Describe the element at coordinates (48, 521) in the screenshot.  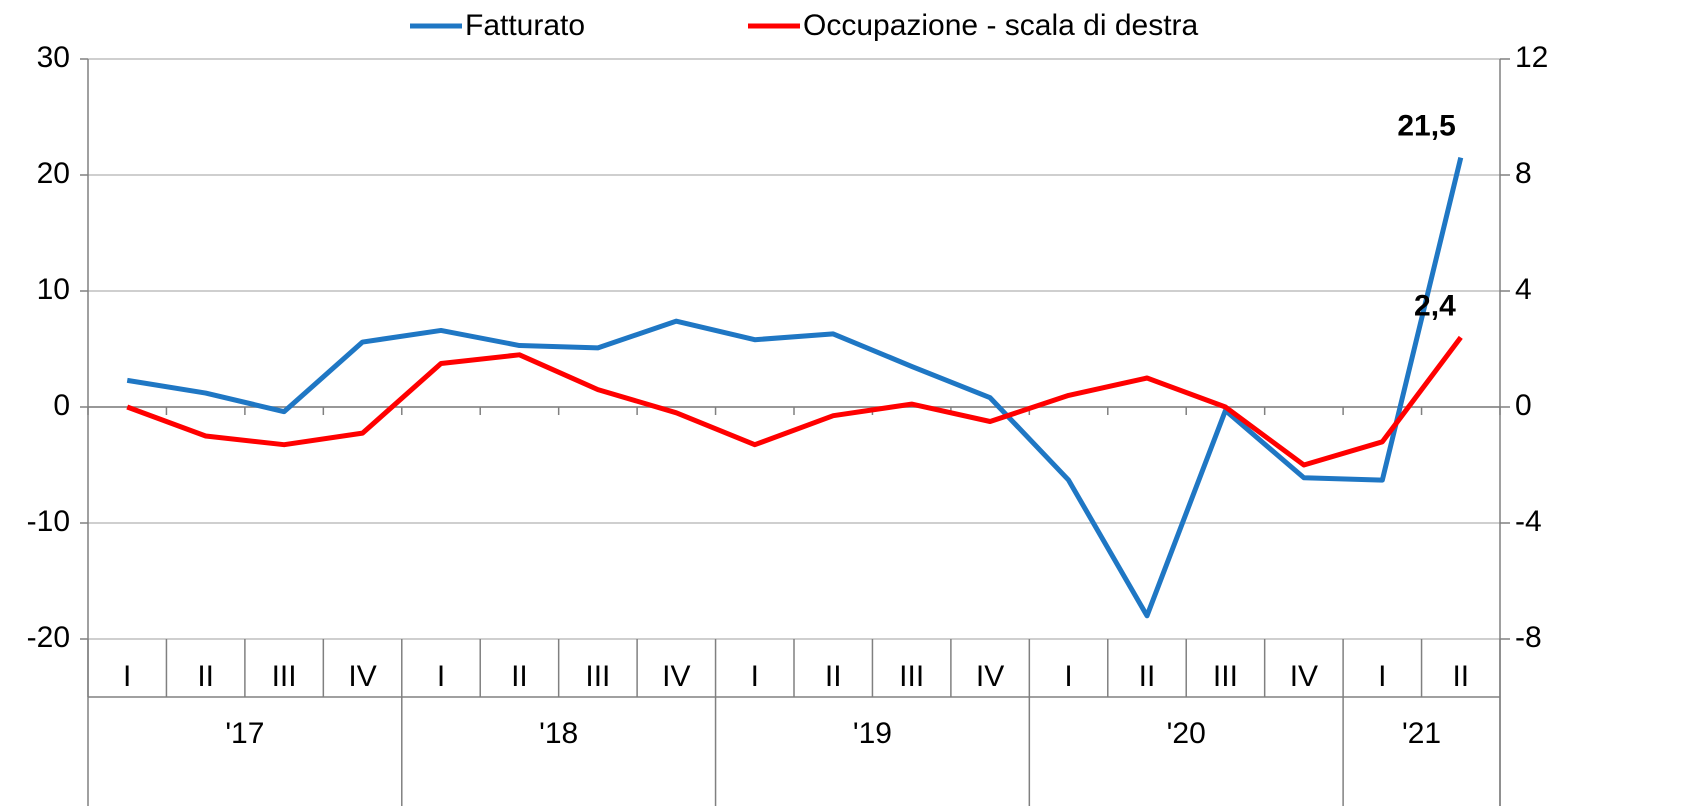
I see `y-tick-label: -10` at that location.